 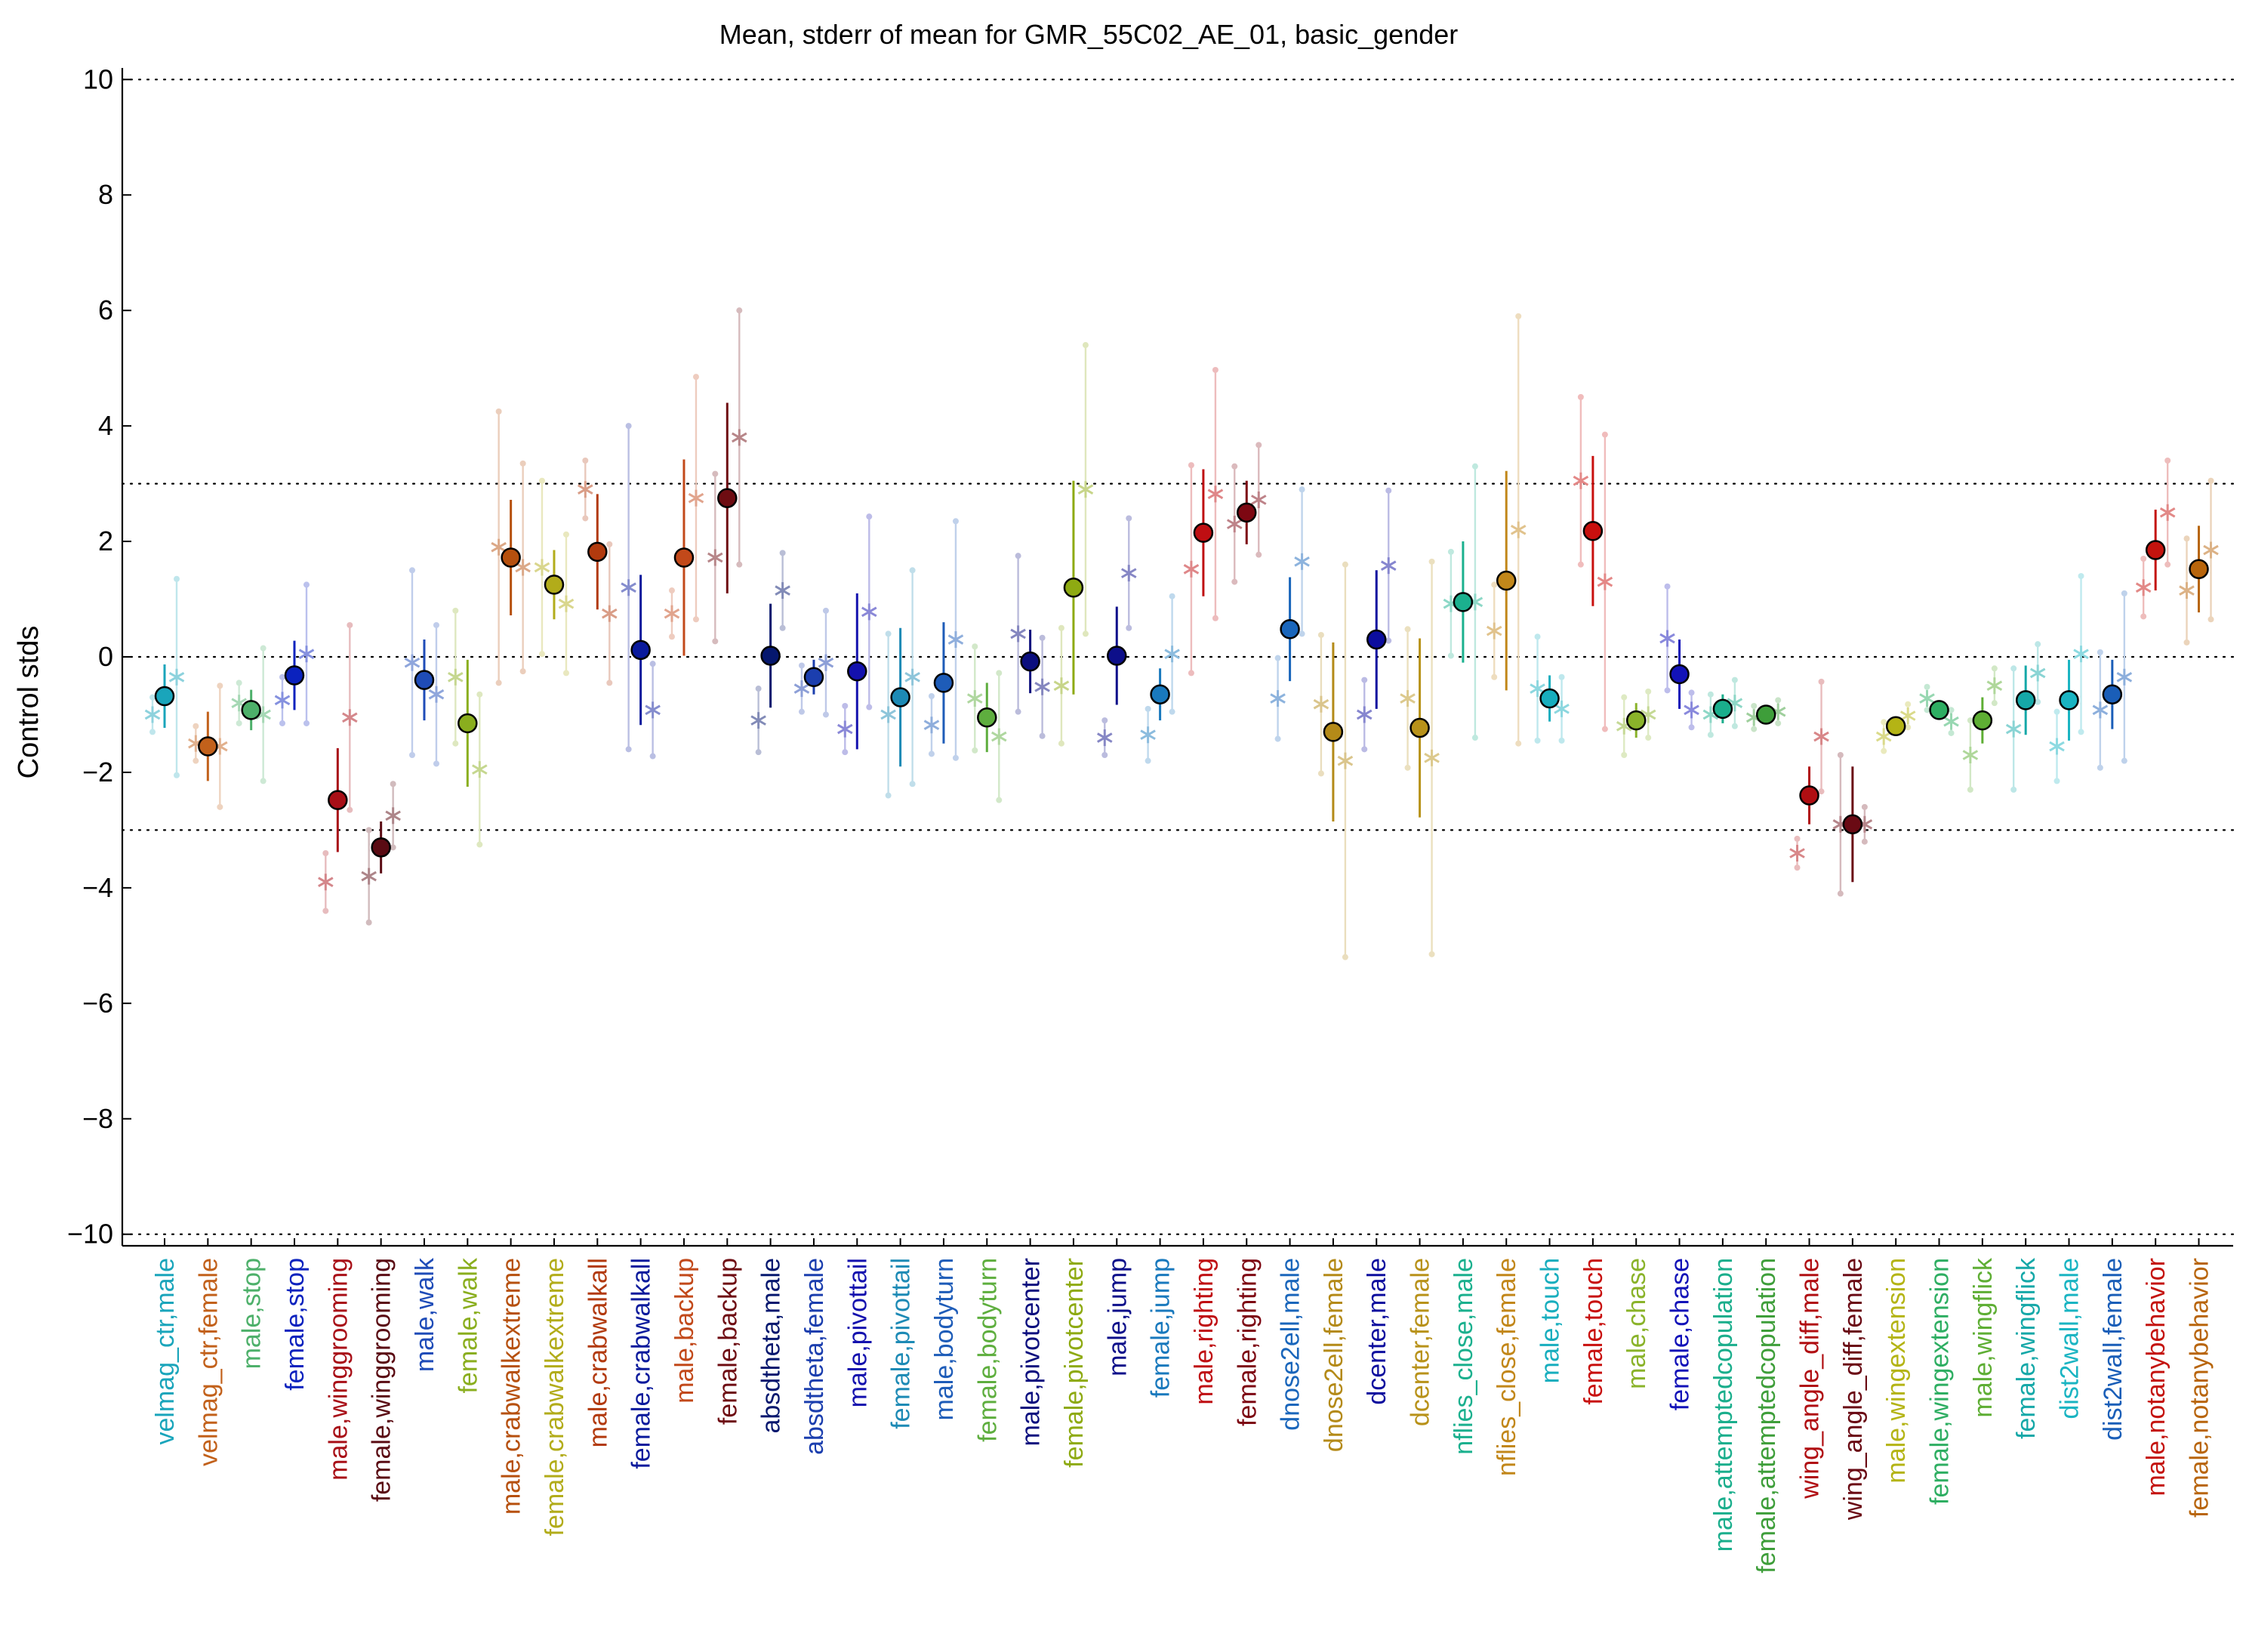 What do you see at coordinates (1074, 1363) in the screenshot?
I see `x-tick-label: female,pivotcenter` at bounding box center [1074, 1363].